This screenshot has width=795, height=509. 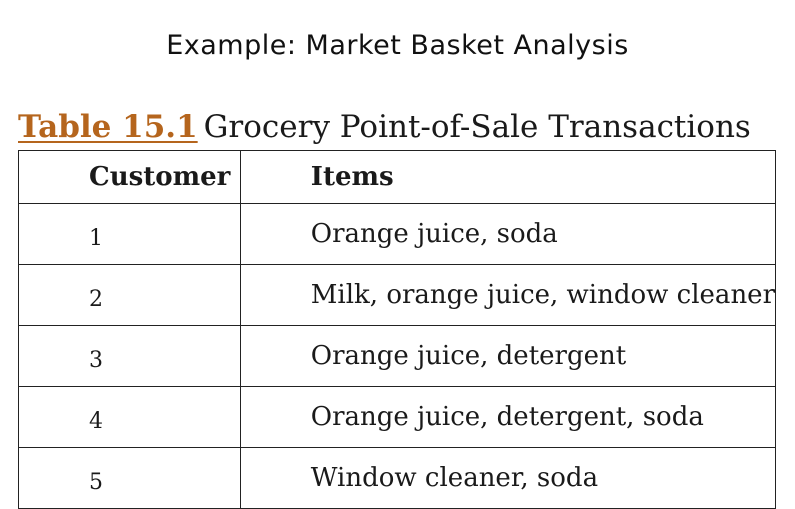 What do you see at coordinates (508, 234) in the screenshot?
I see `items-cell: Orange juice, soda` at bounding box center [508, 234].